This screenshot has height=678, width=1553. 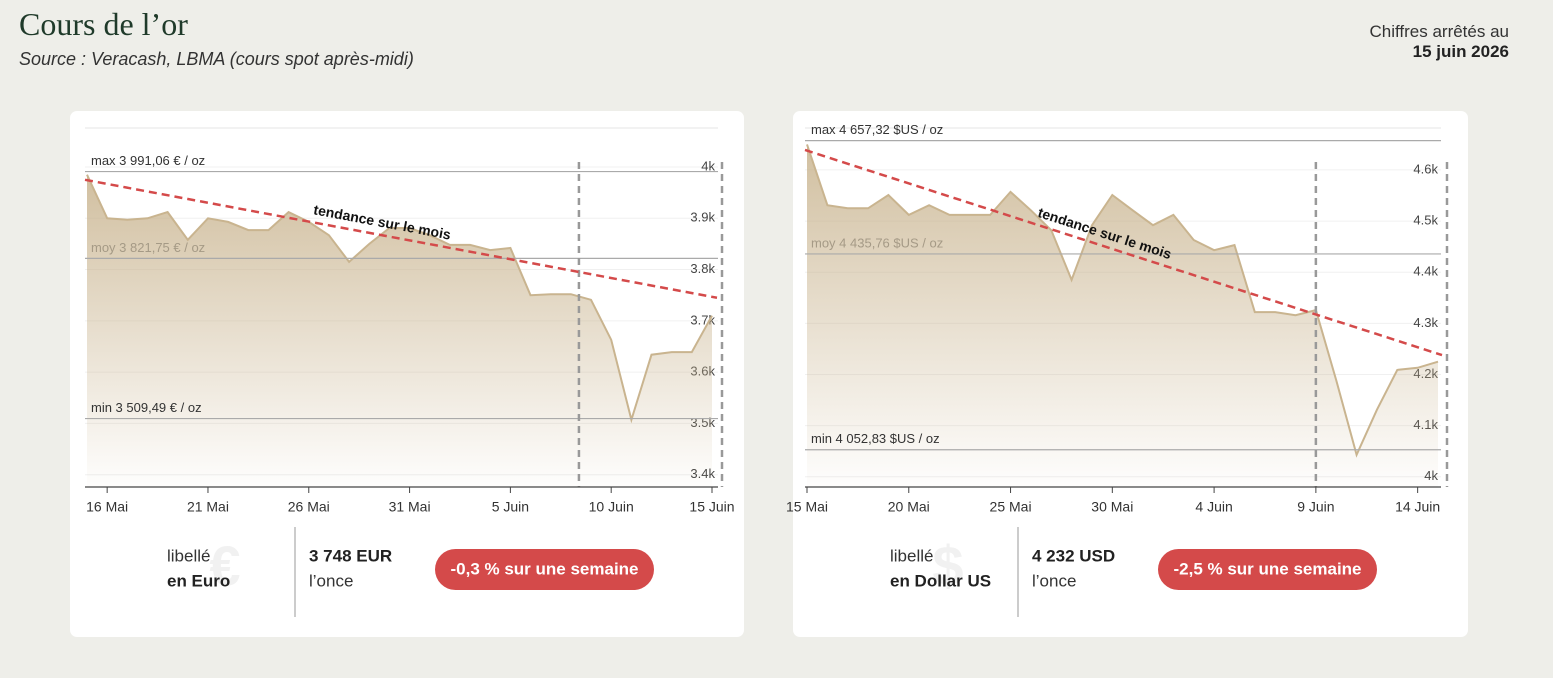 I want to click on y-tick-label: 4.4k, so click(x=1425, y=271).